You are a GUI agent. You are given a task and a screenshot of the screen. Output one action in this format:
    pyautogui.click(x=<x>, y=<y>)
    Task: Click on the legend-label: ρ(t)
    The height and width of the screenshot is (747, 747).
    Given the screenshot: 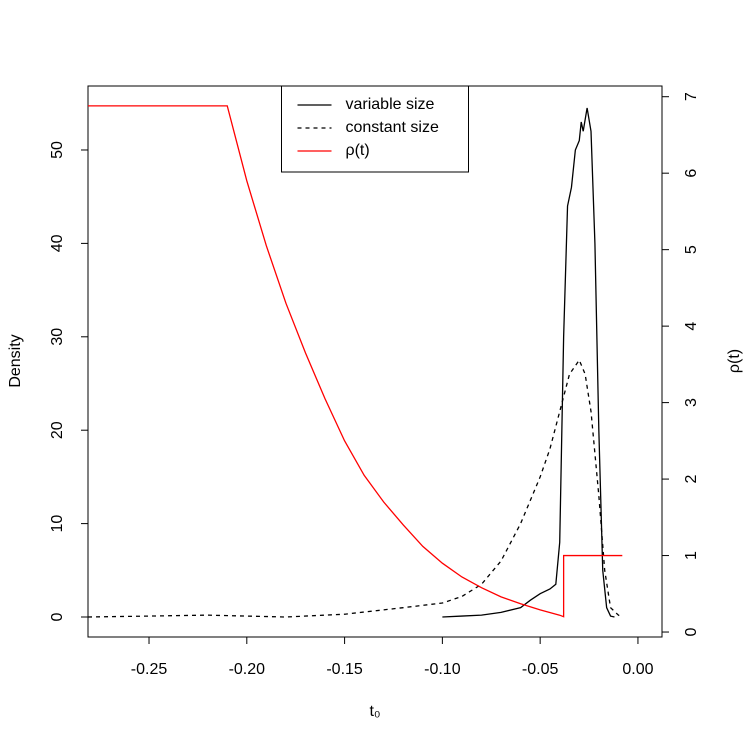 What is the action you would take?
    pyautogui.click(x=358, y=150)
    